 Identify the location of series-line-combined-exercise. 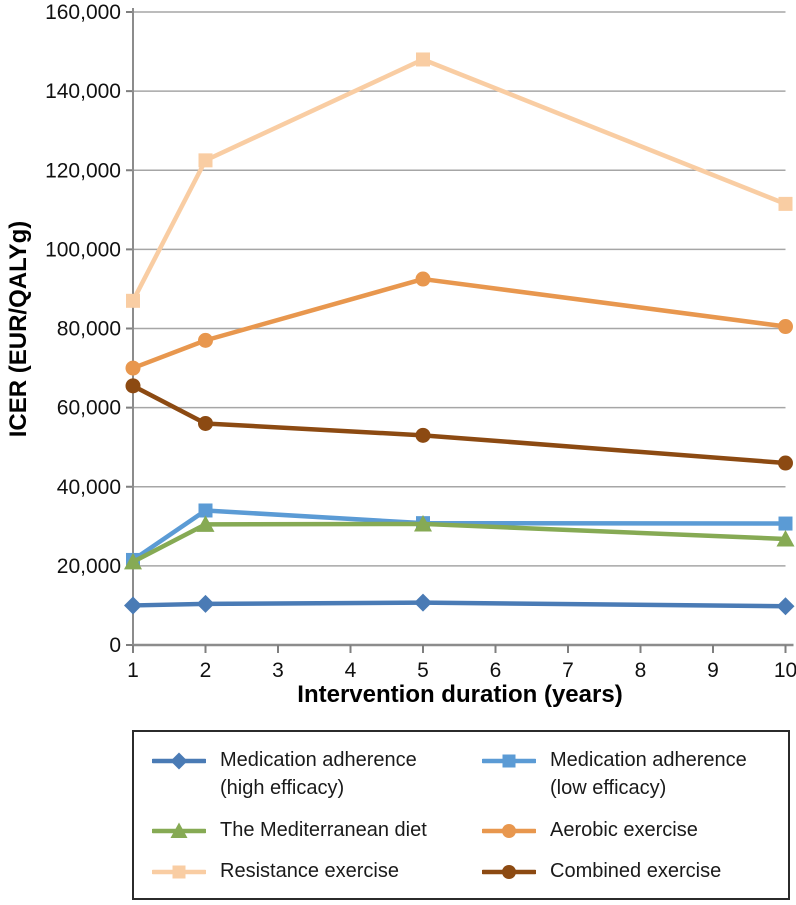
(459, 424).